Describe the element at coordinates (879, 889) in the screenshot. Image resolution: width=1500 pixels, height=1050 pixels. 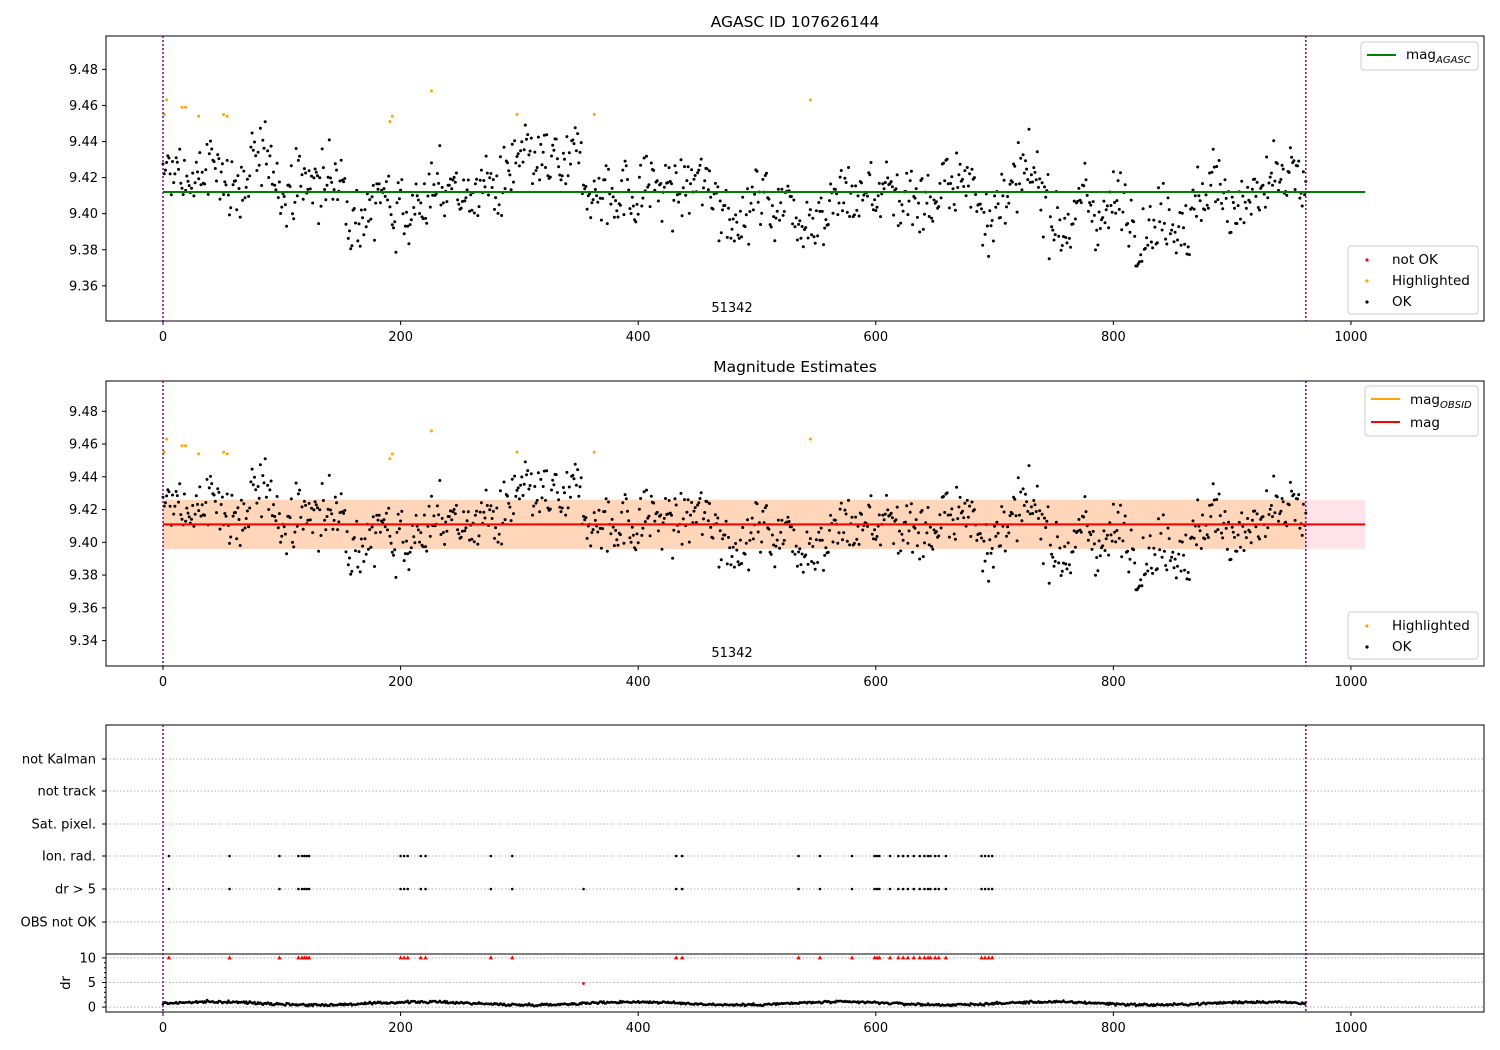
I see `dr-gt5-flag-point` at that location.